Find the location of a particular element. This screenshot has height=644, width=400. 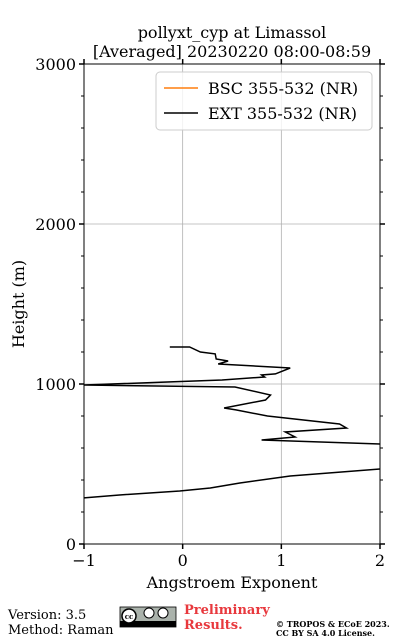

cc-logo: cc is located at coordinates (148, 617).